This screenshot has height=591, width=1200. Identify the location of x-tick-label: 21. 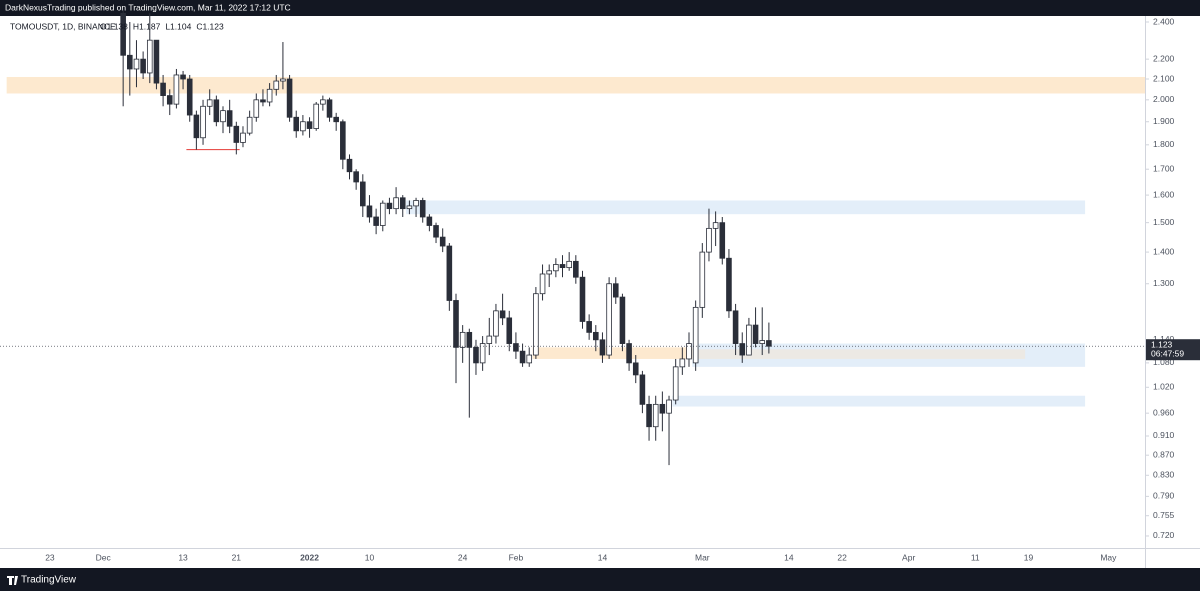
(237, 557).